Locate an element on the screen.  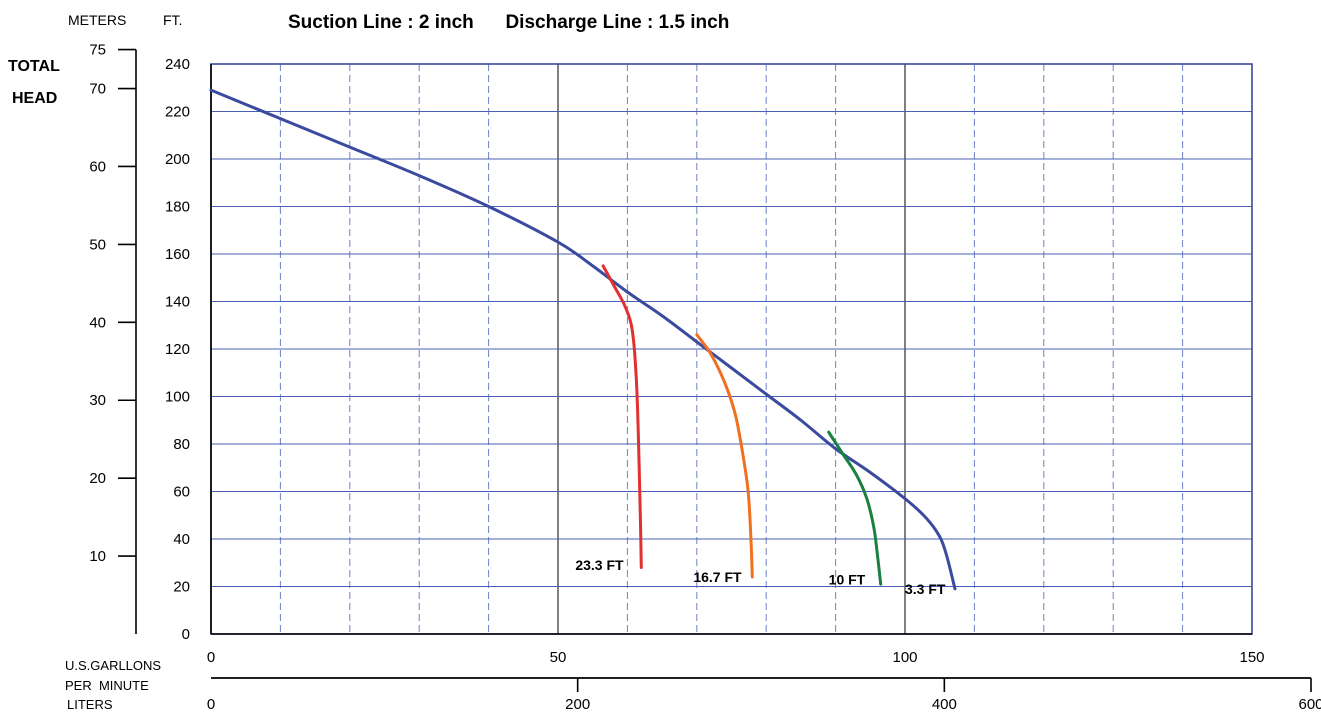
x-tick-label-gpm: 150 is located at coordinates (1251, 657).